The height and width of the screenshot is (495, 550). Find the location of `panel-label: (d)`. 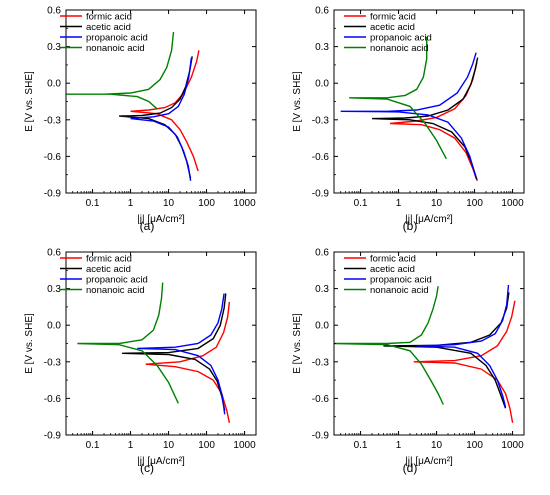

panel-label: (d) is located at coordinates (410, 468).